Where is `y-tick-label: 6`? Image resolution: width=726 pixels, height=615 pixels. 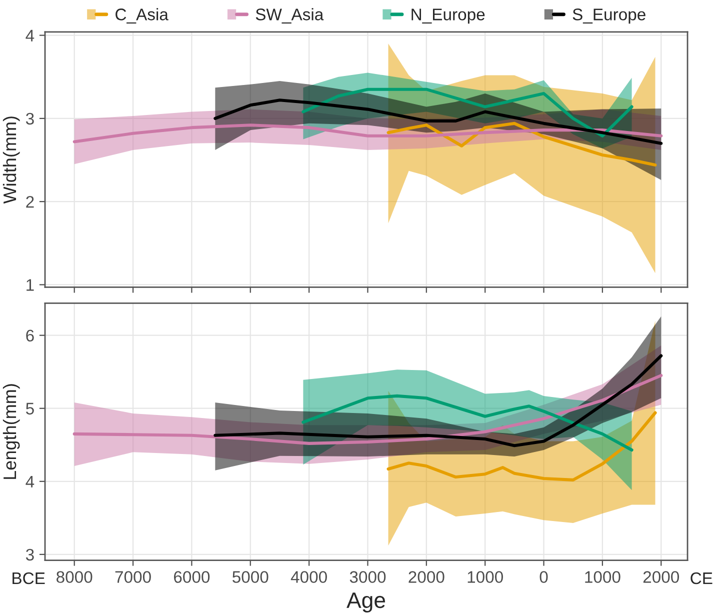
y-tick-label: 6 is located at coordinates (30, 336).